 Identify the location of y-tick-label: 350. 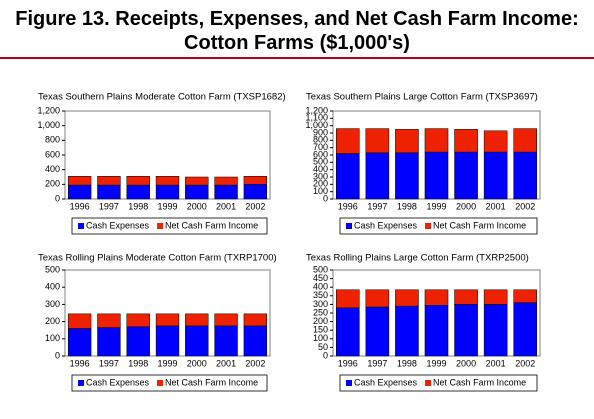
(320, 295).